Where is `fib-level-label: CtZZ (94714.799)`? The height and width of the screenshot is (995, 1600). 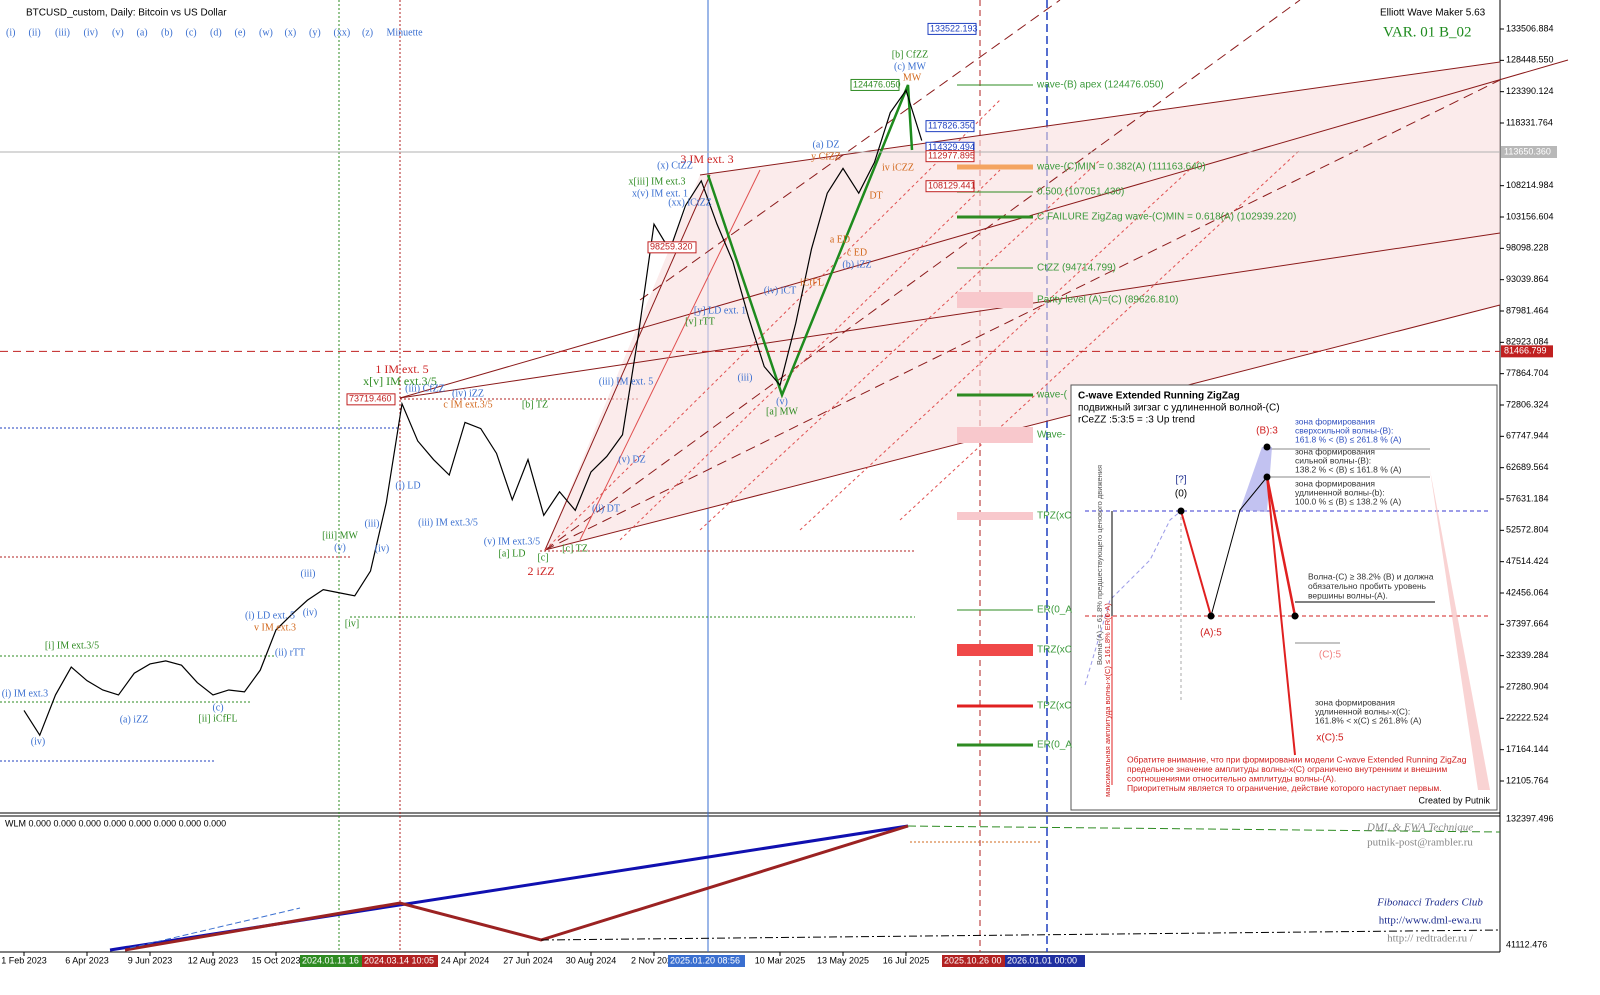
fib-level-label: CtZZ (94714.799) is located at coordinates (1076, 268).